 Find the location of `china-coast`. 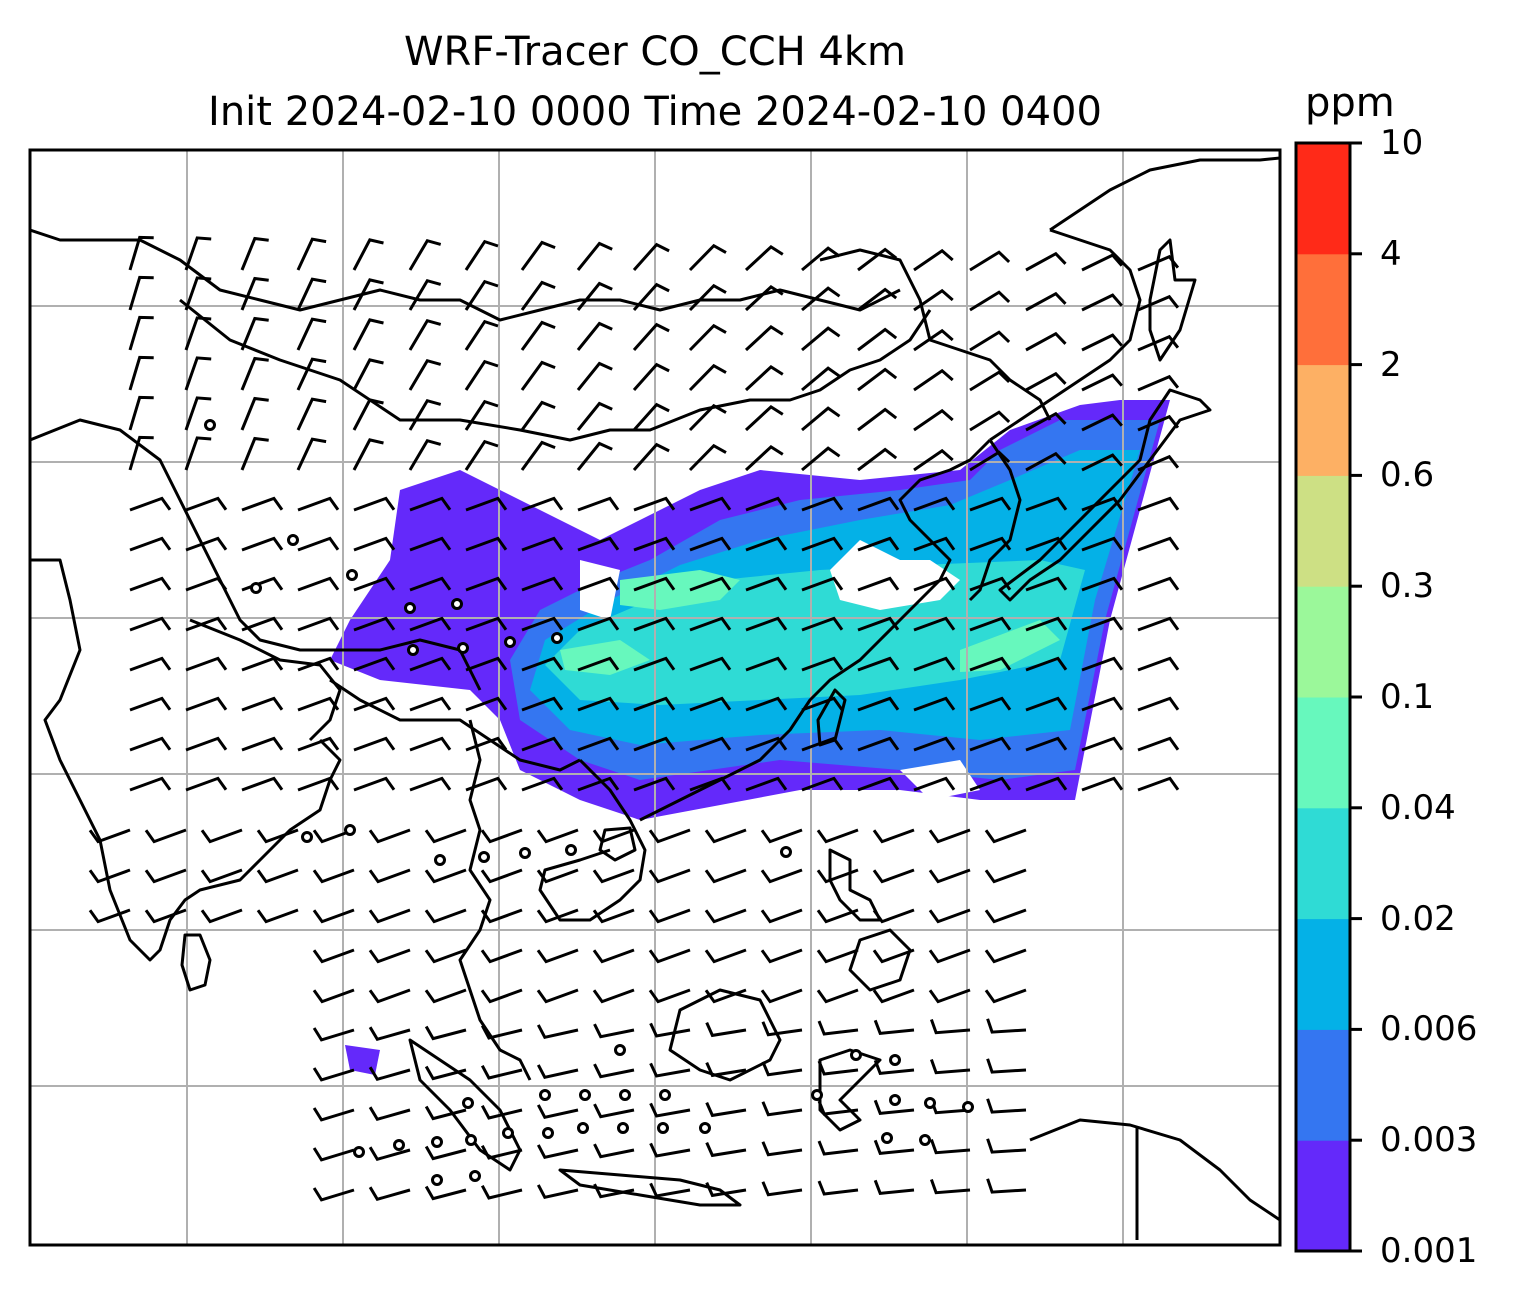

china-coast is located at coordinates (815, 630).